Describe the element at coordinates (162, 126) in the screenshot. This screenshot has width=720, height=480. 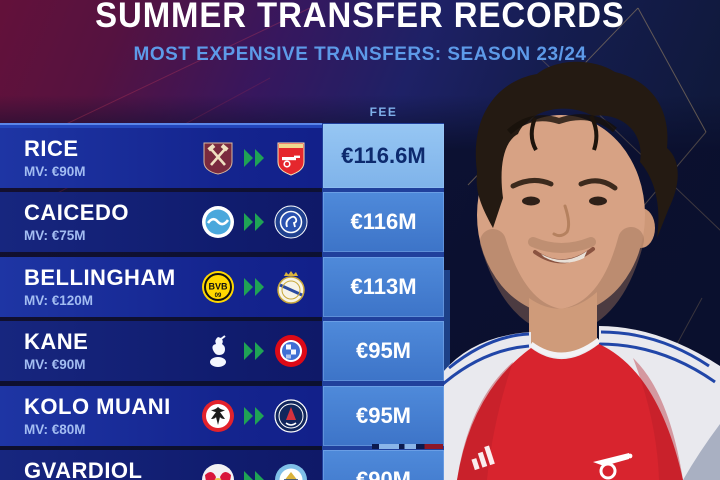
I see `table-top-border` at that location.